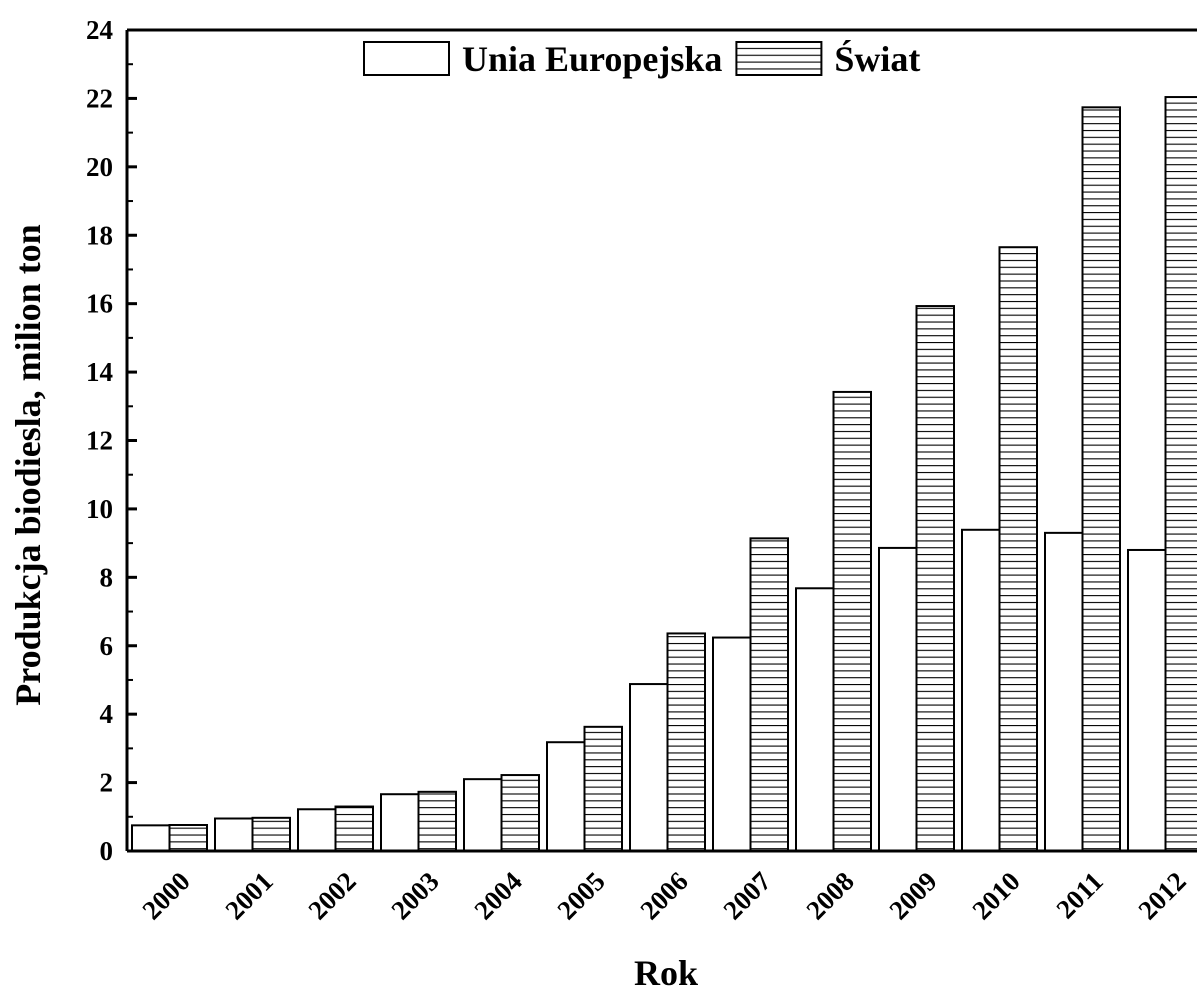 The width and height of the screenshot is (1197, 995). I want to click on x-tick-label: 2011, so click(1079, 895).